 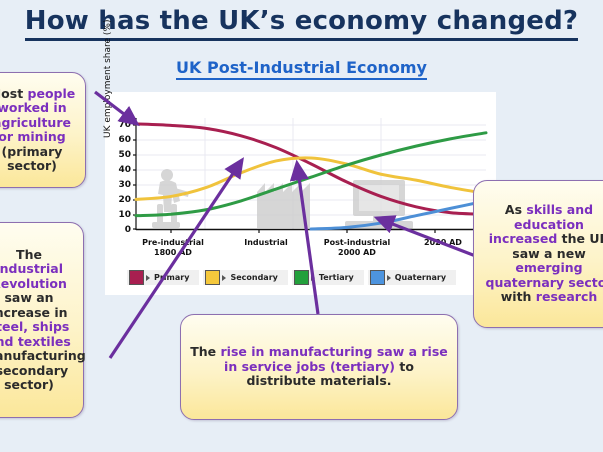 I want to click on series-line-tertiary, so click(x=311, y=174).